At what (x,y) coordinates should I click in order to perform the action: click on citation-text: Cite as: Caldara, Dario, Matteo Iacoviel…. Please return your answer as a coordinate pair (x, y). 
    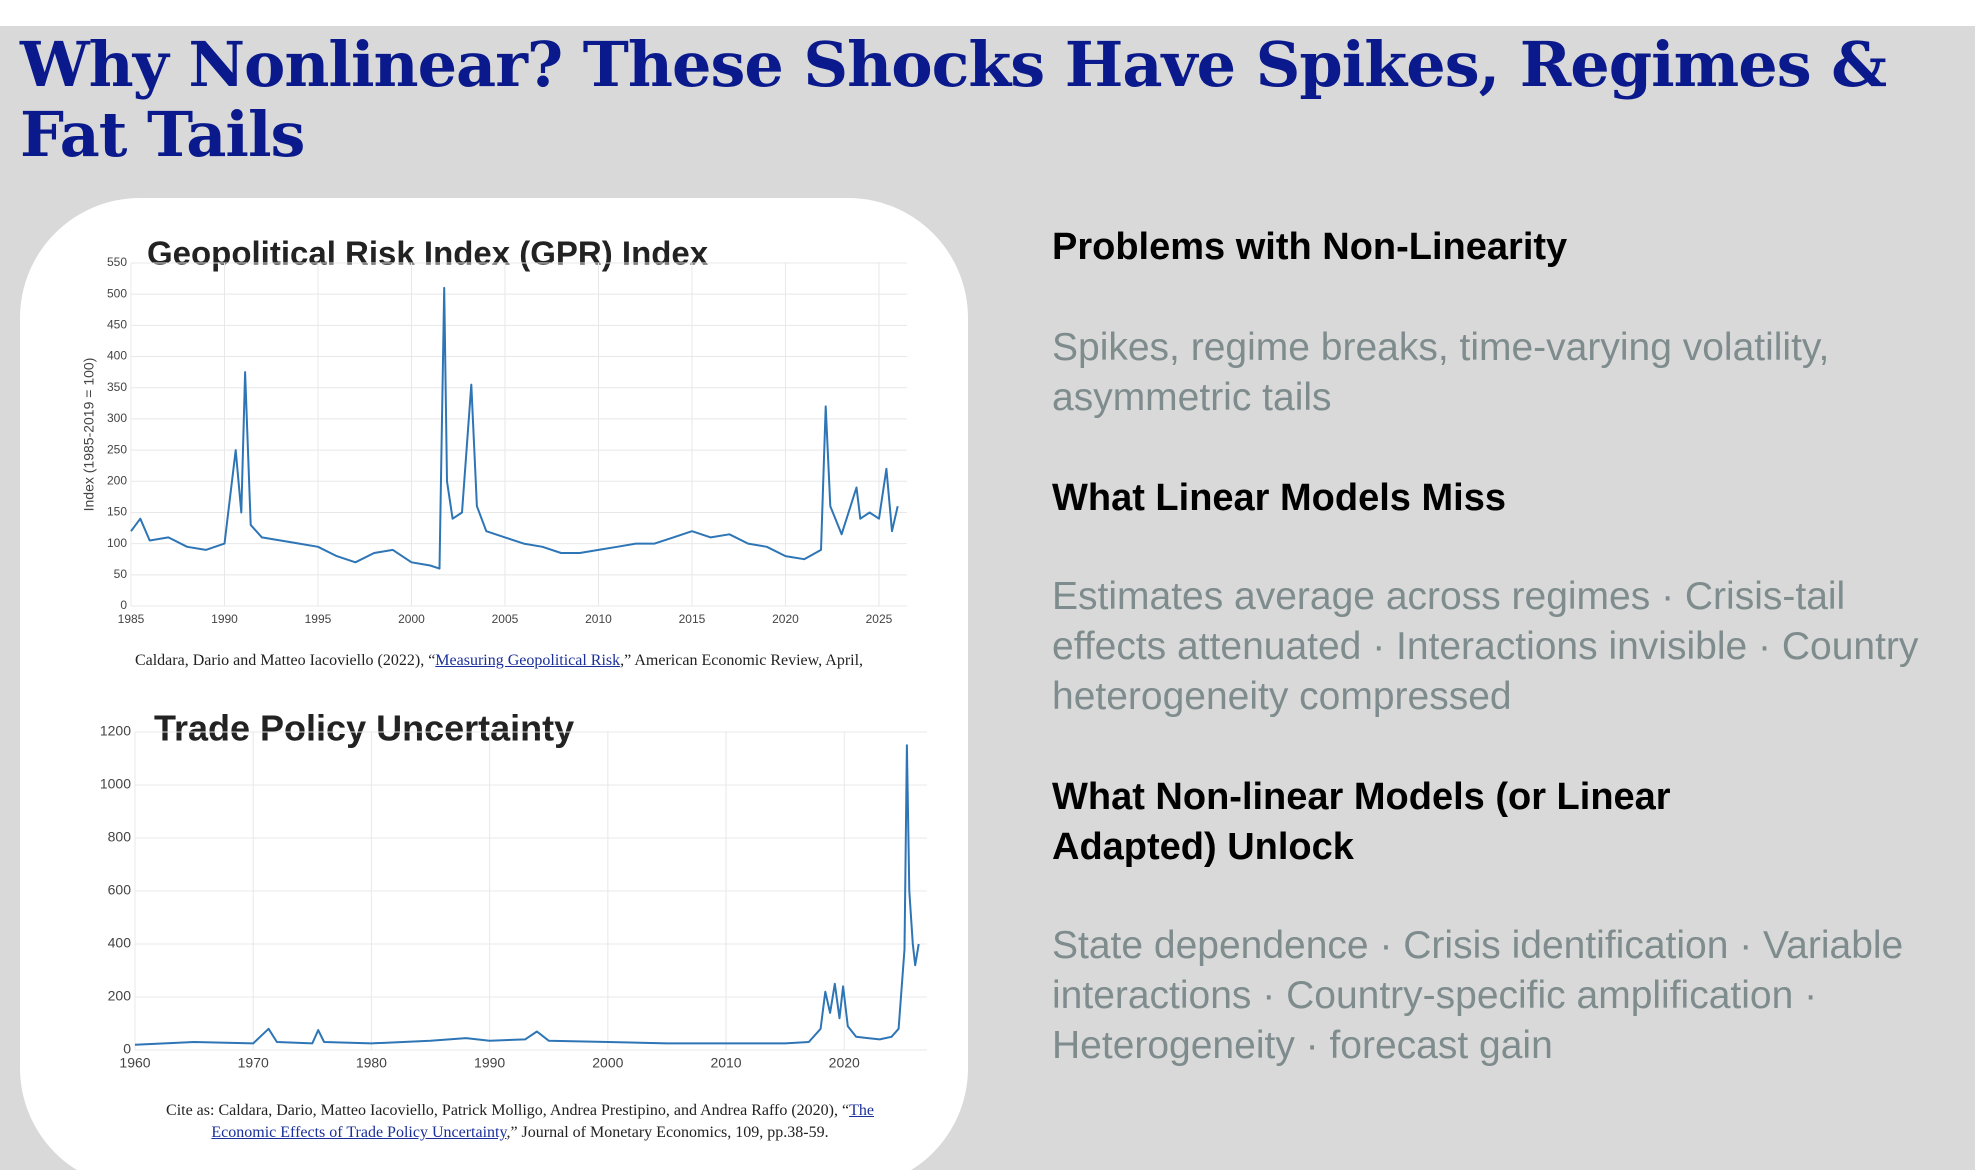
    Looking at the image, I should click on (508, 1110).